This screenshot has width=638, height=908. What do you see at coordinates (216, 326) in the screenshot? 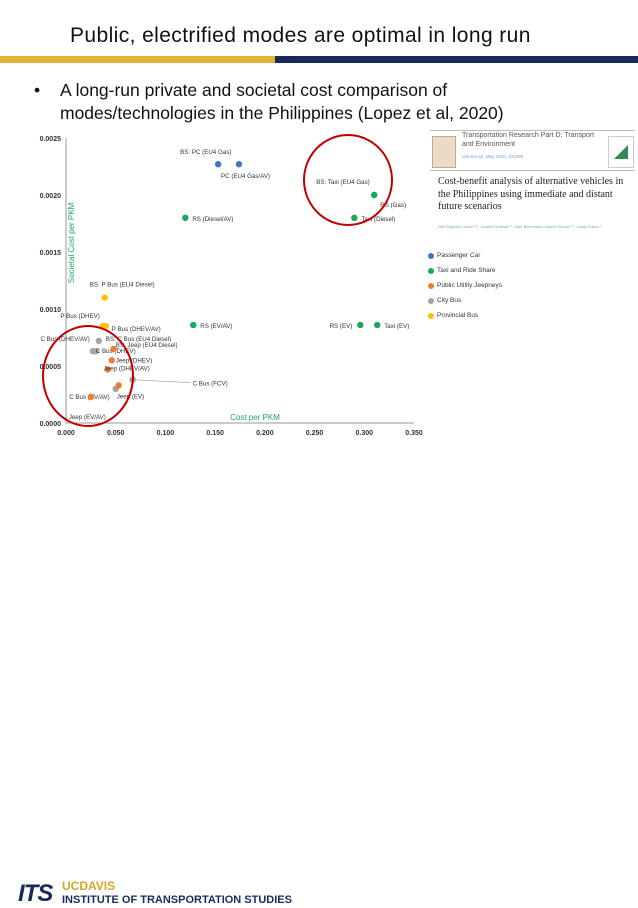
I see `data-label: RS (EV/AV)` at bounding box center [216, 326].